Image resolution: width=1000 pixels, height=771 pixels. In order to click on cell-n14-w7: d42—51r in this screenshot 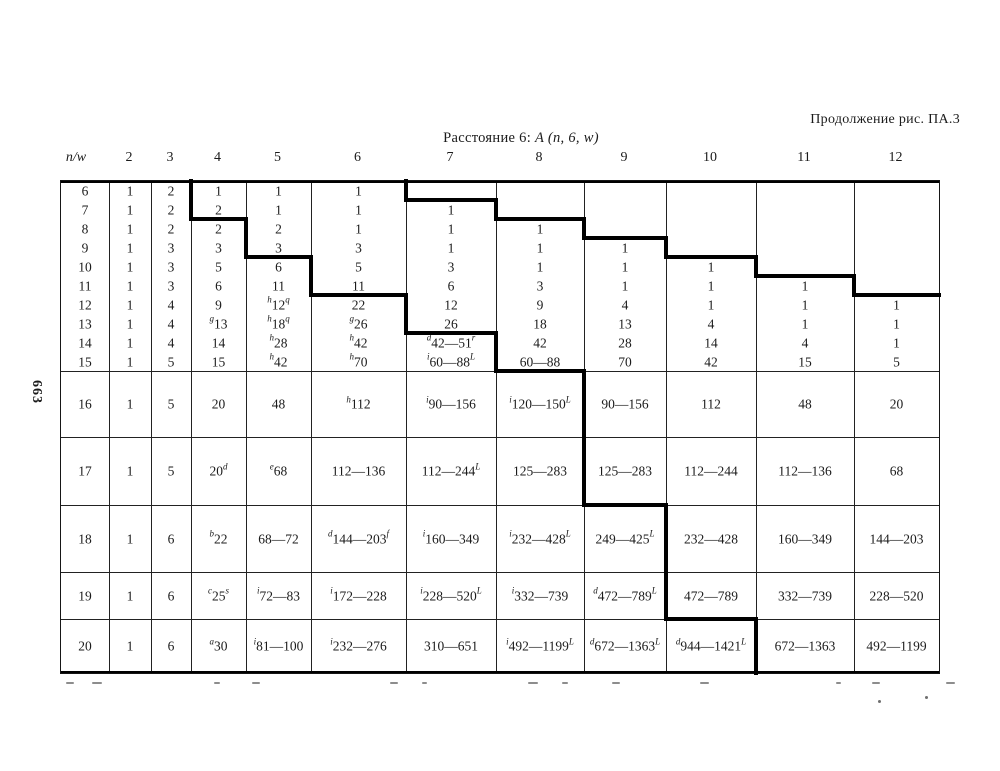, I will do `click(451, 341)`.